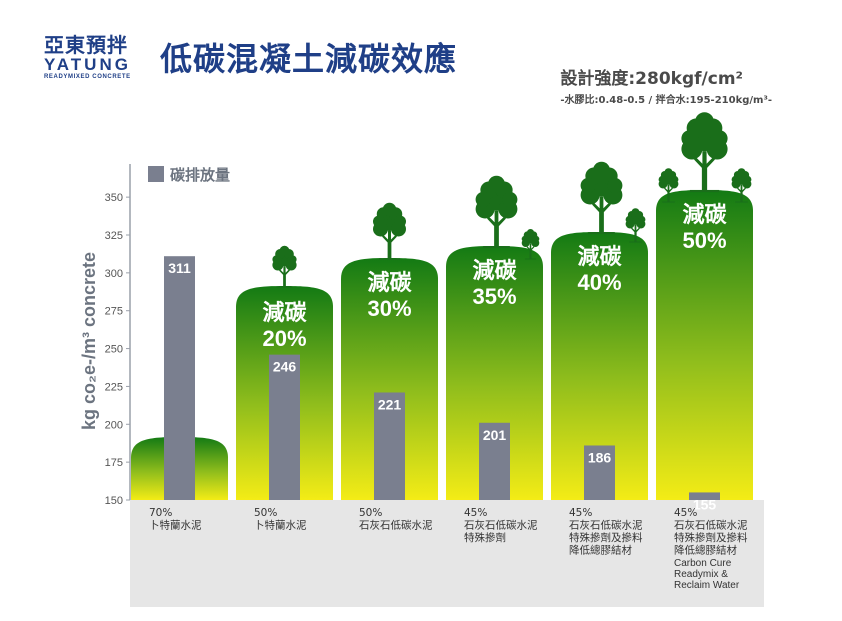  I want to click on reduction-percent: 40%, so click(599, 282).